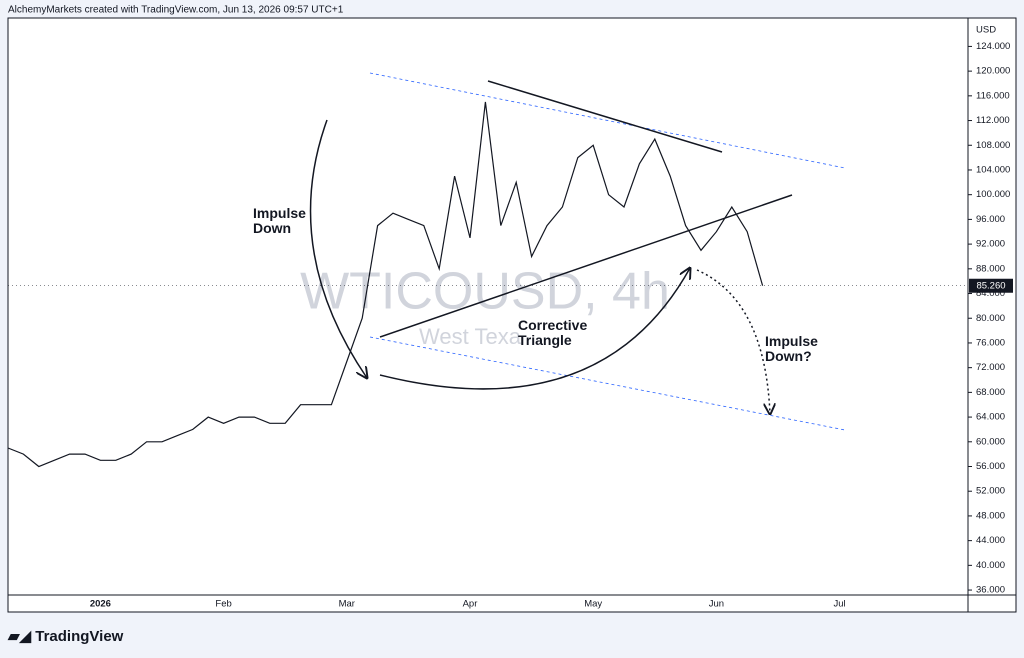 This screenshot has height=658, width=1024. I want to click on x-tick-label: May, so click(593, 604).